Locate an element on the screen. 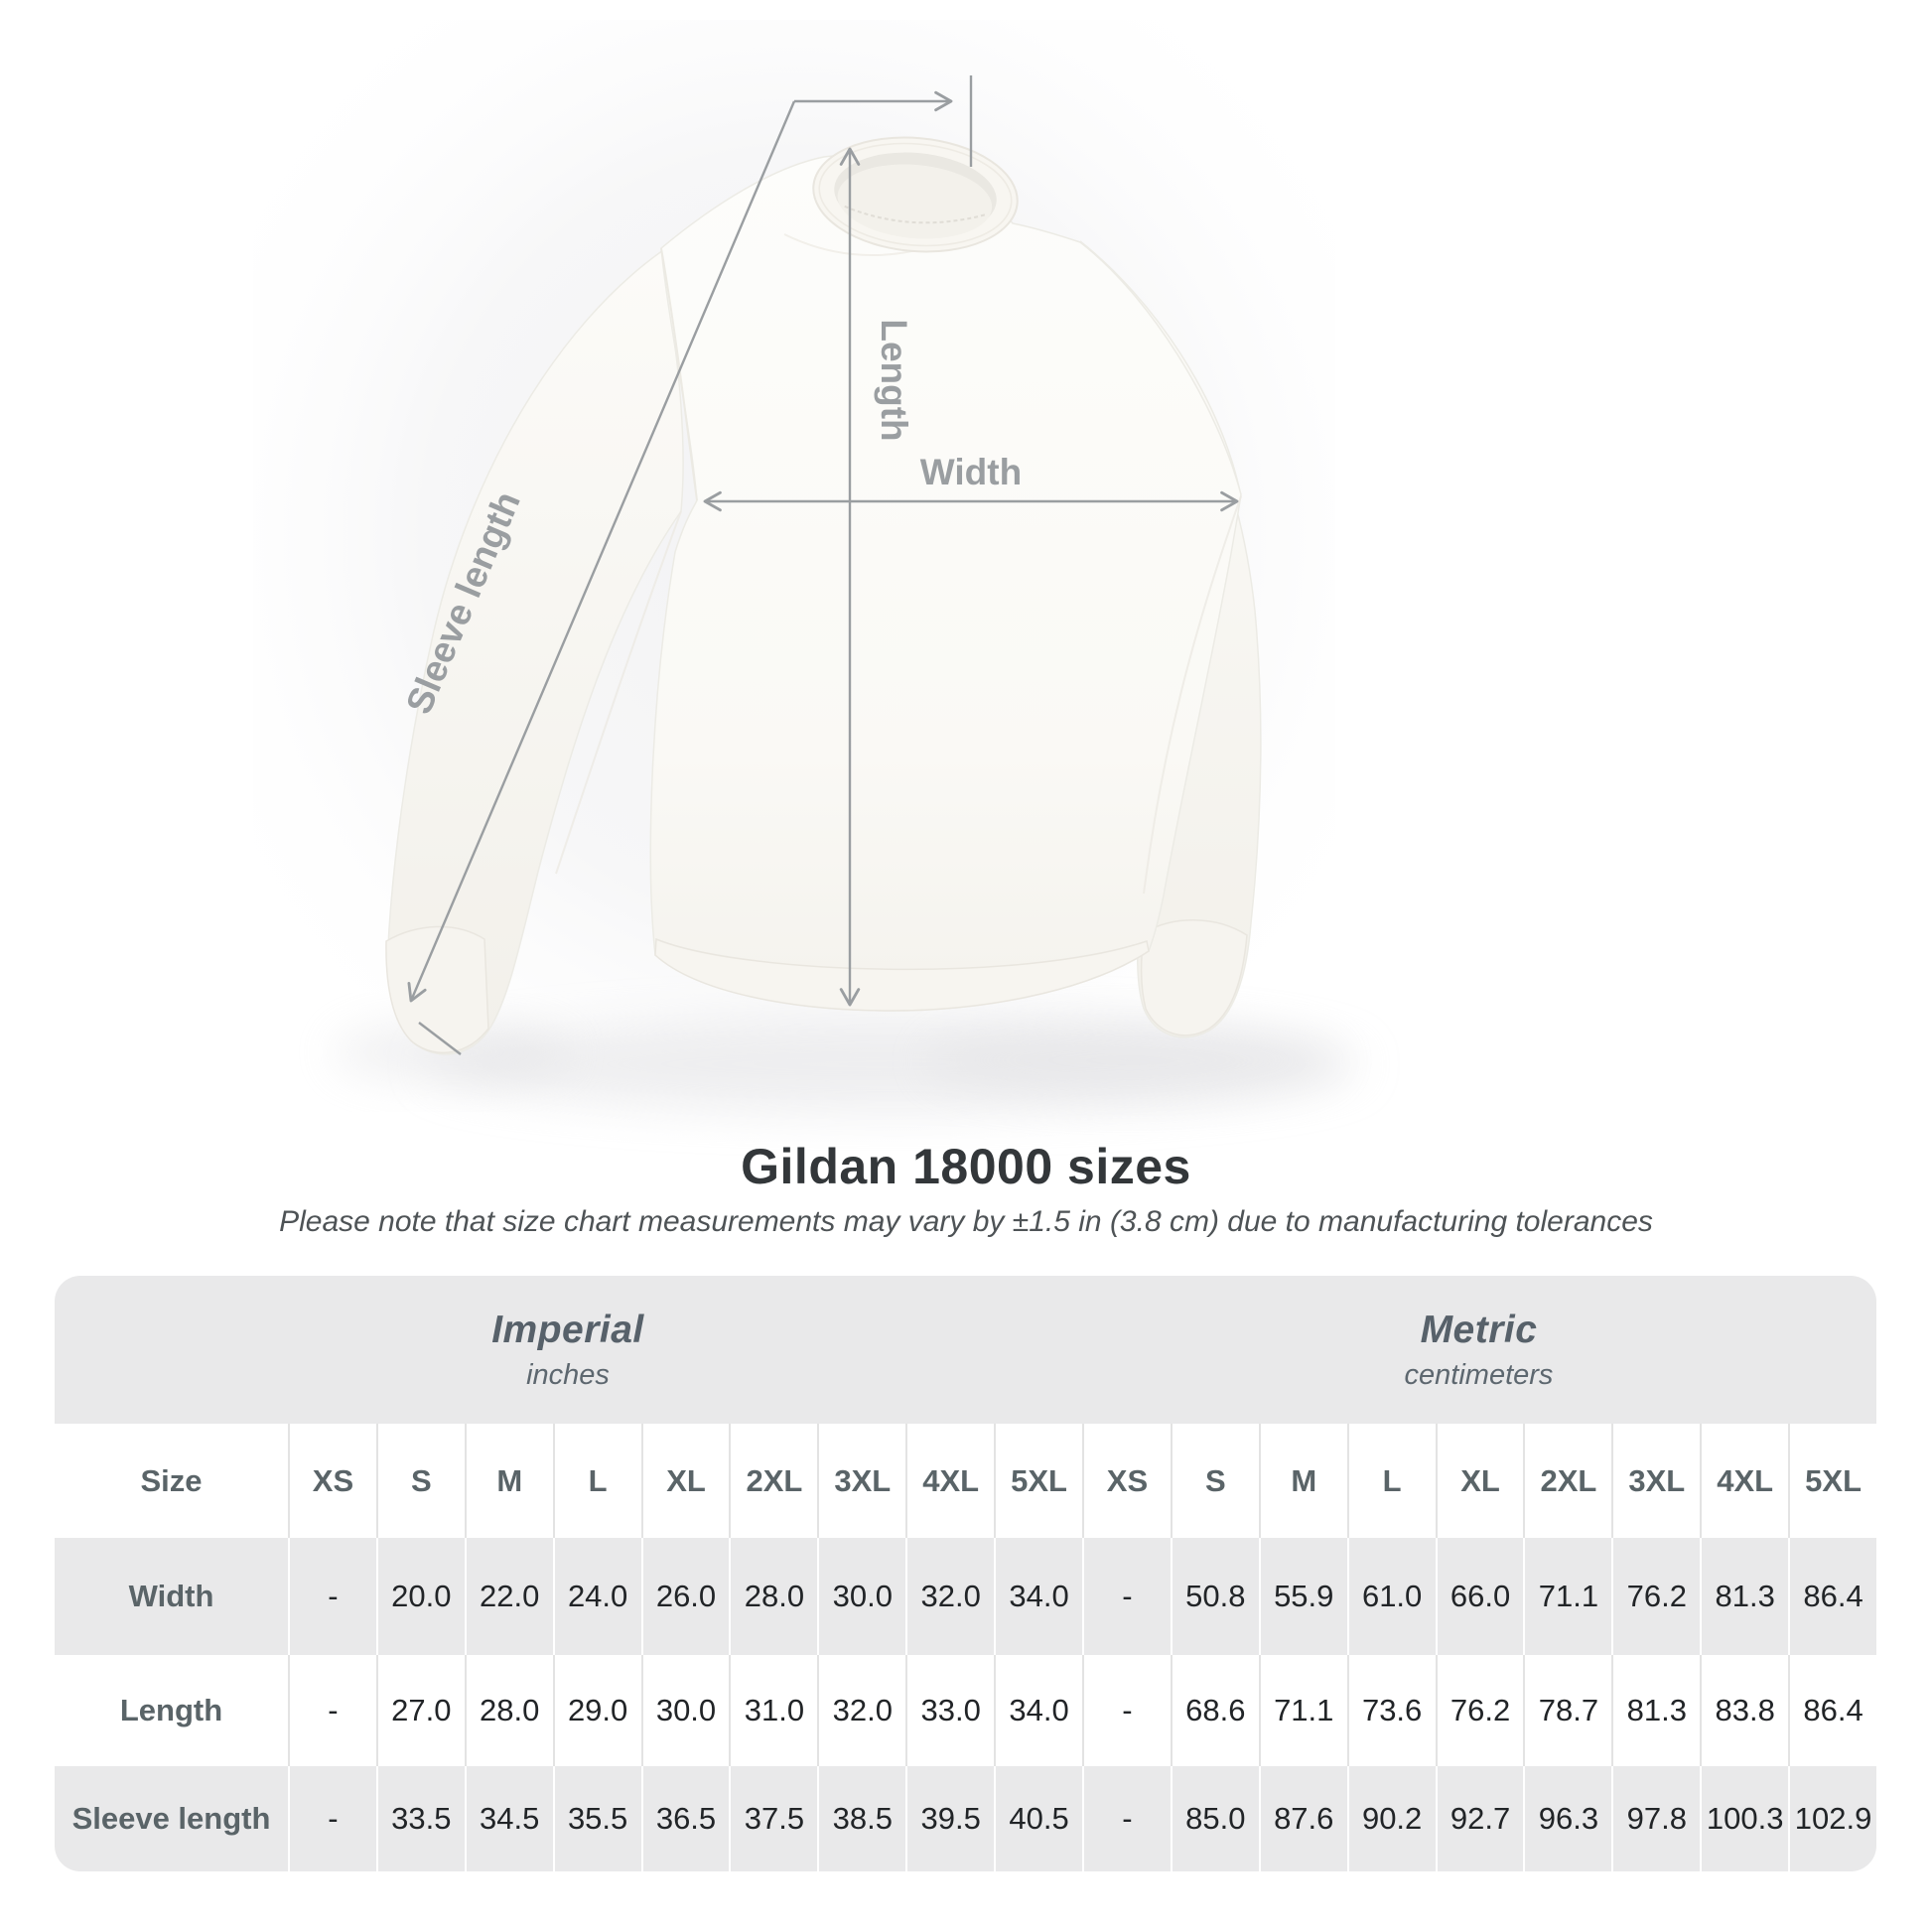 The height and width of the screenshot is (1932, 1932). size-header-imperial-5xl: 5XL is located at coordinates (1038, 1481).